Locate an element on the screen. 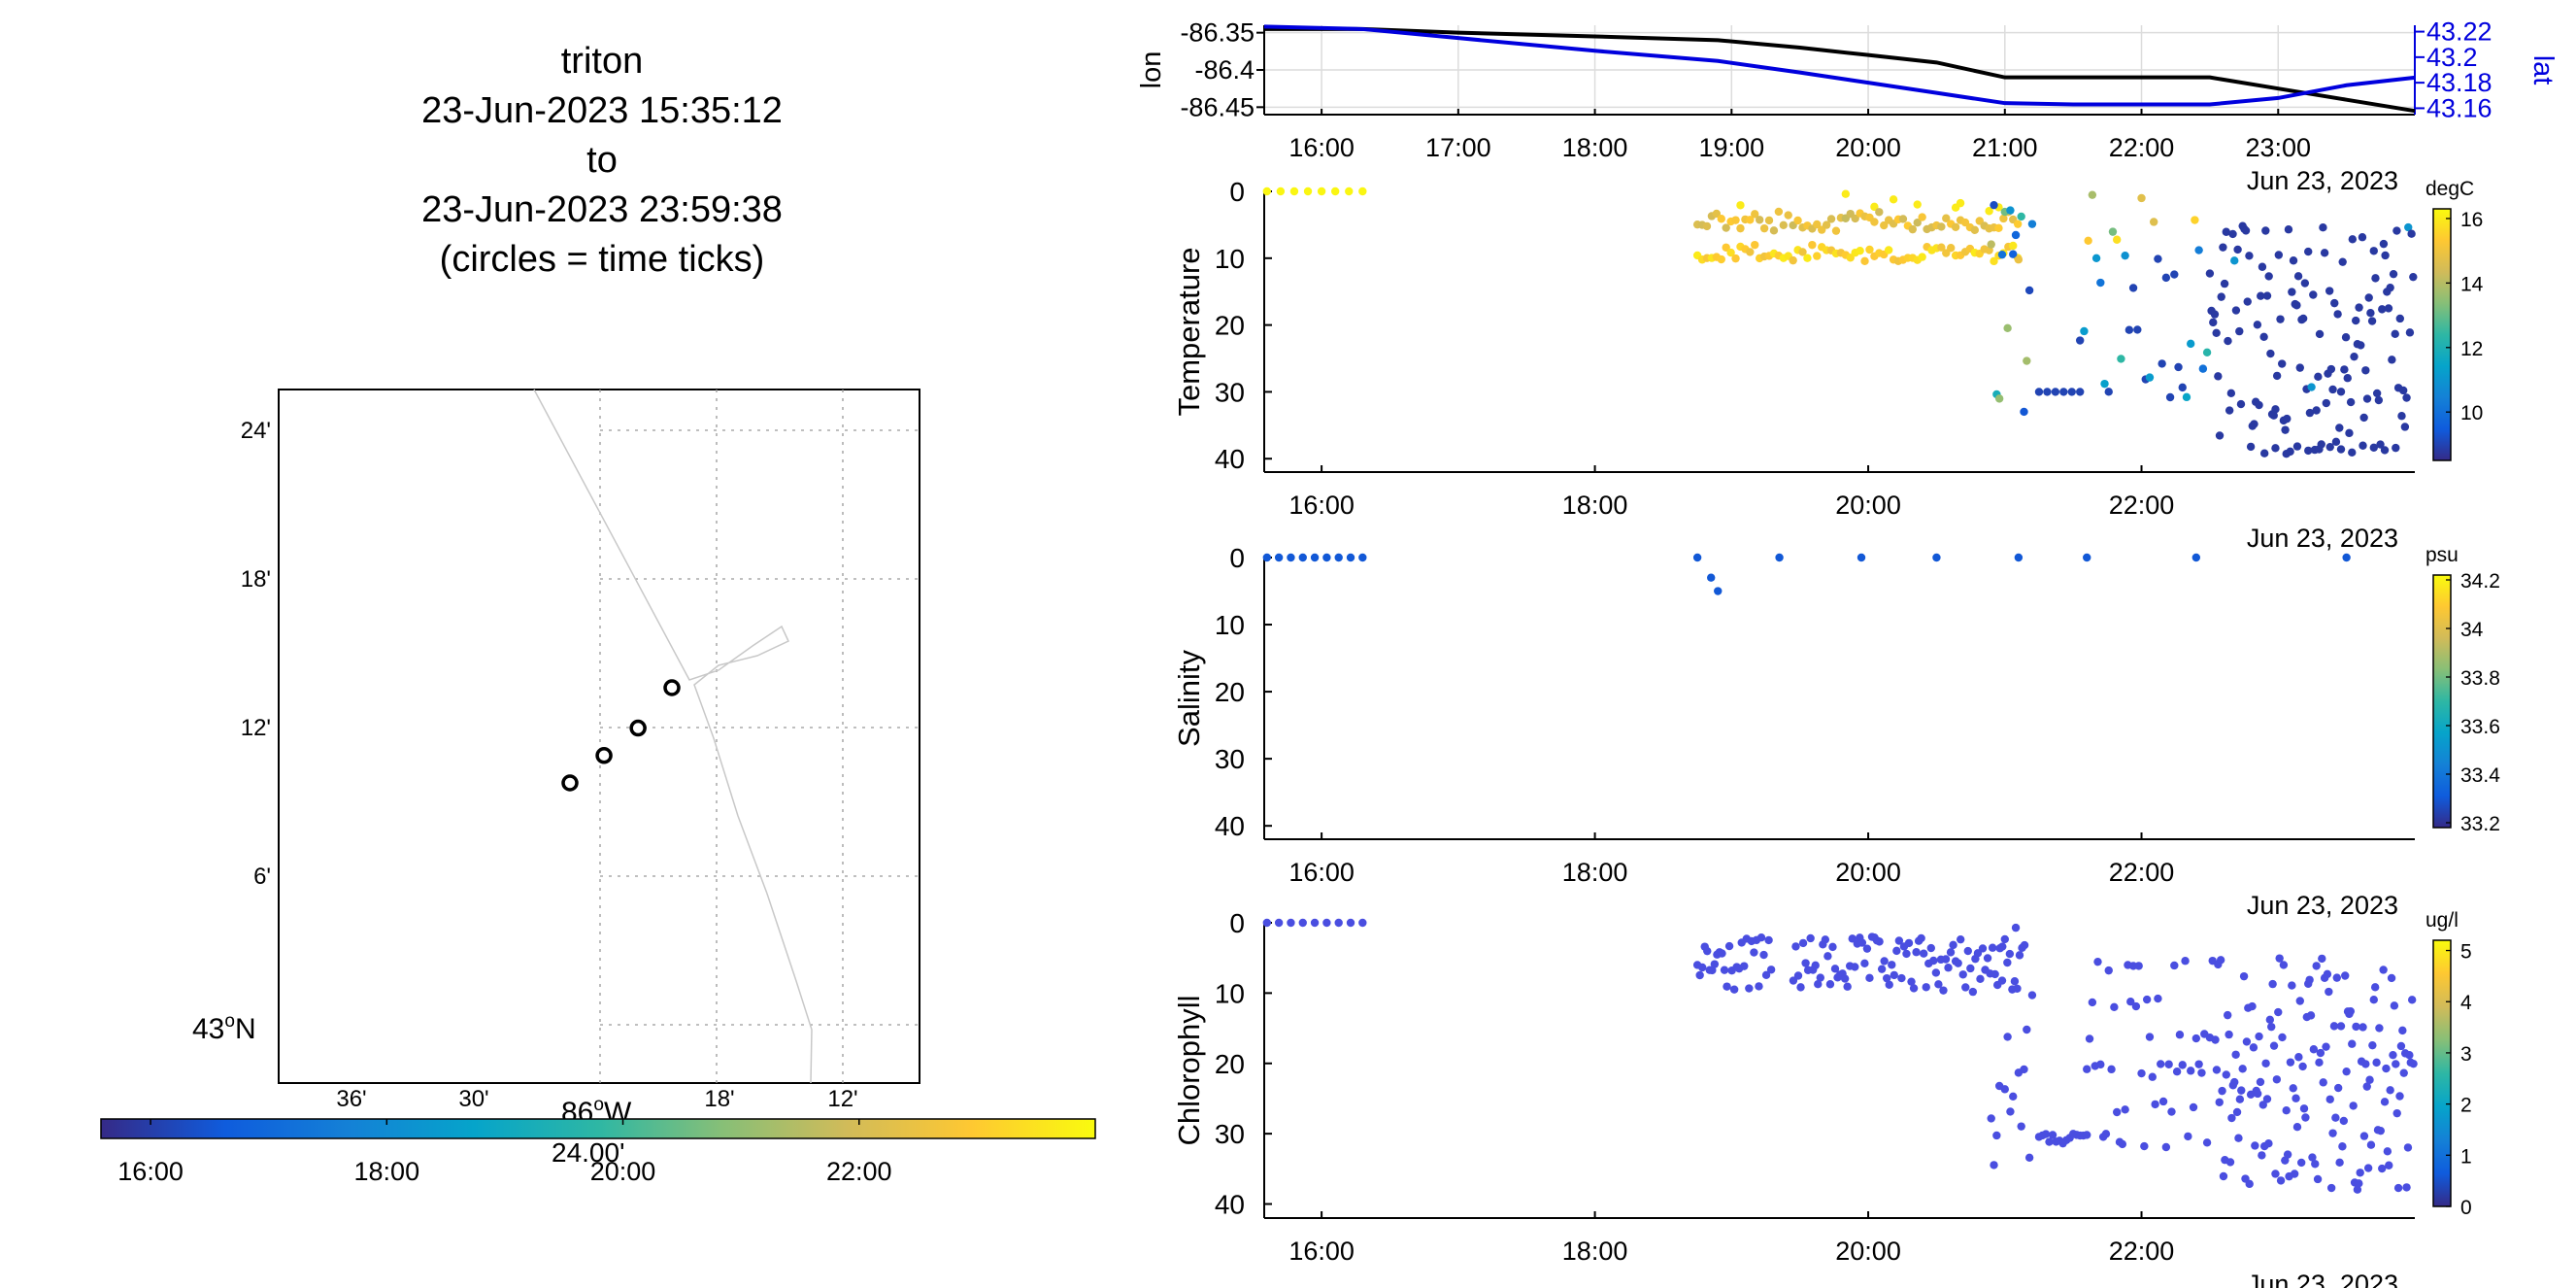  temp-panel-y-tick-label: 0 is located at coordinates (1237, 192).